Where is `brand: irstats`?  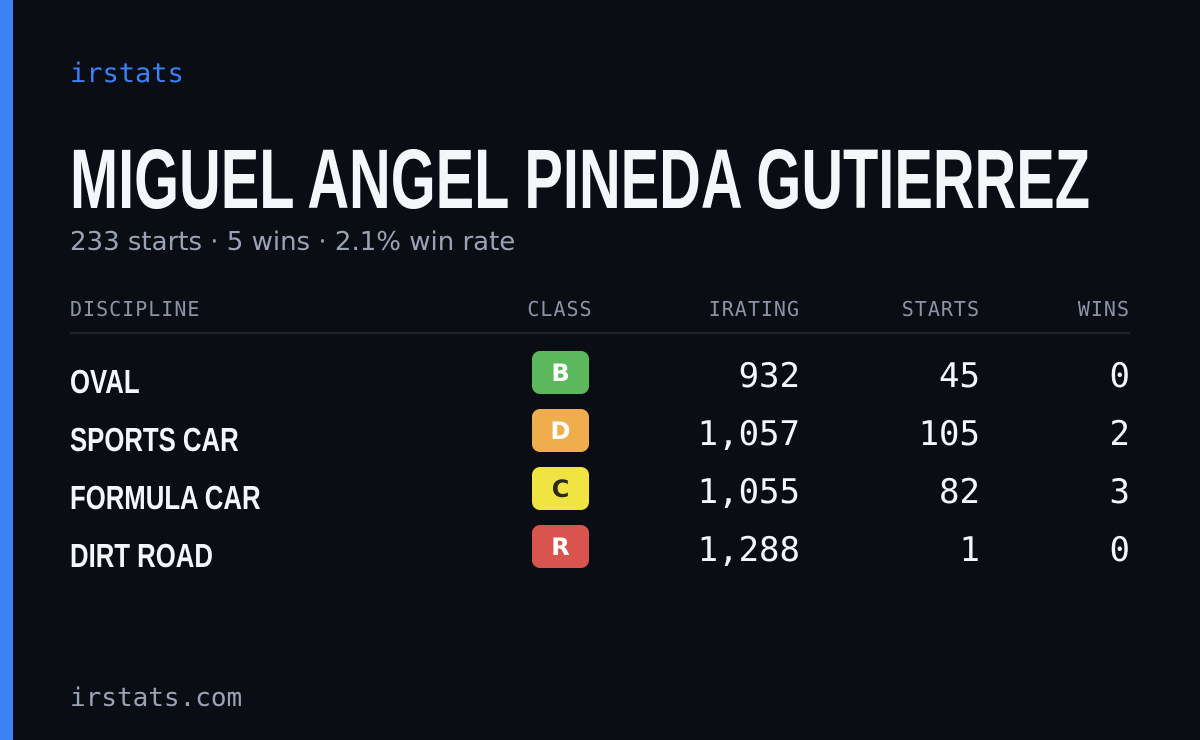 brand: irstats is located at coordinates (127, 73).